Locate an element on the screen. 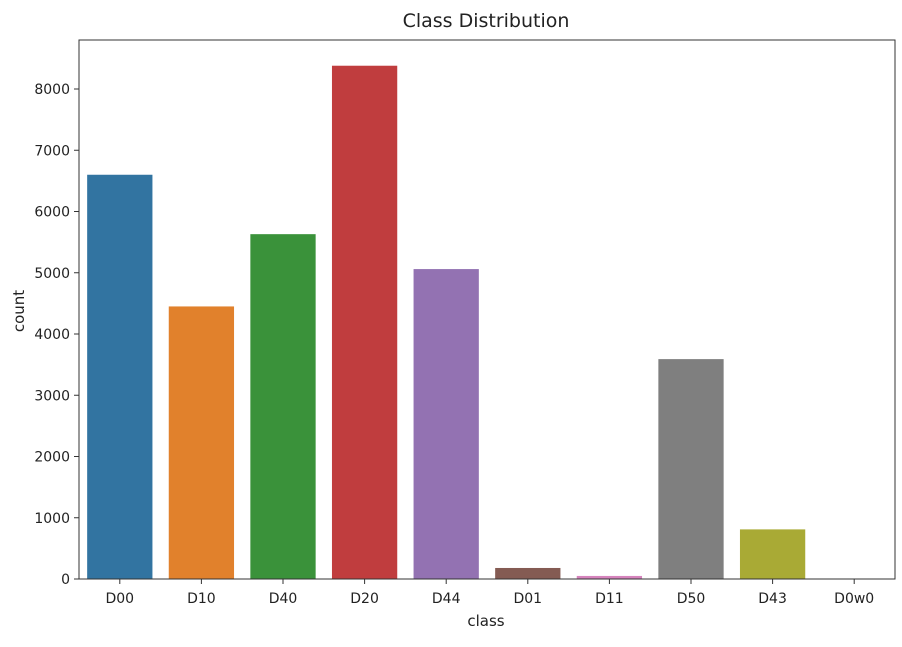  bar-d44 is located at coordinates (446, 424).